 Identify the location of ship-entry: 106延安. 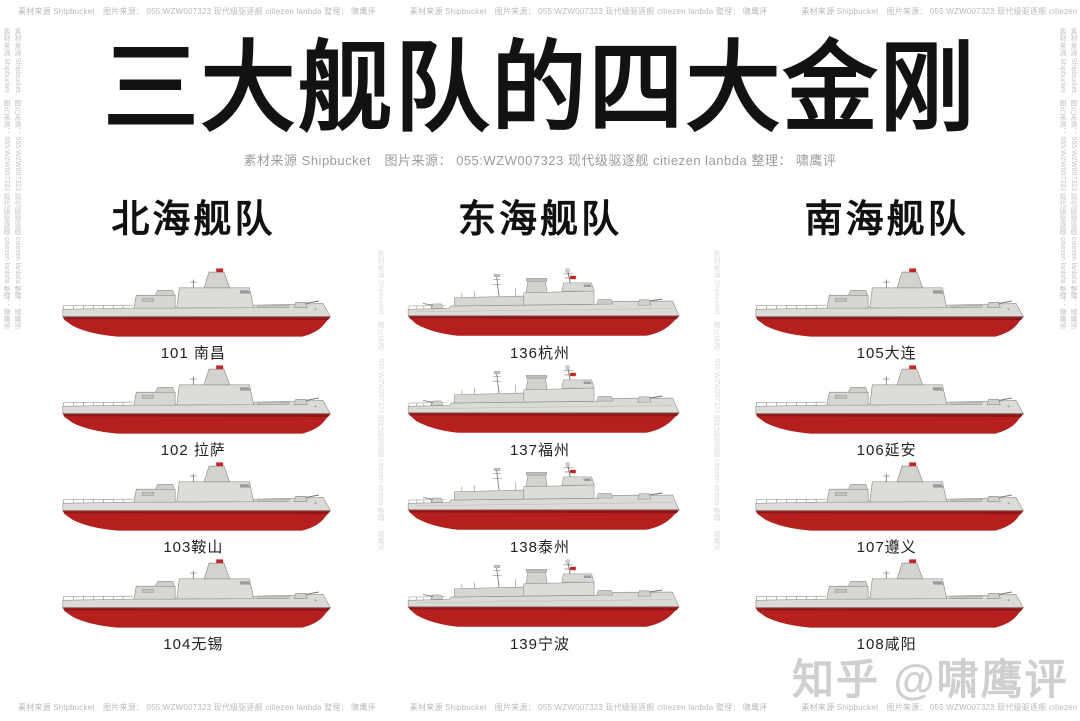
(886, 413).